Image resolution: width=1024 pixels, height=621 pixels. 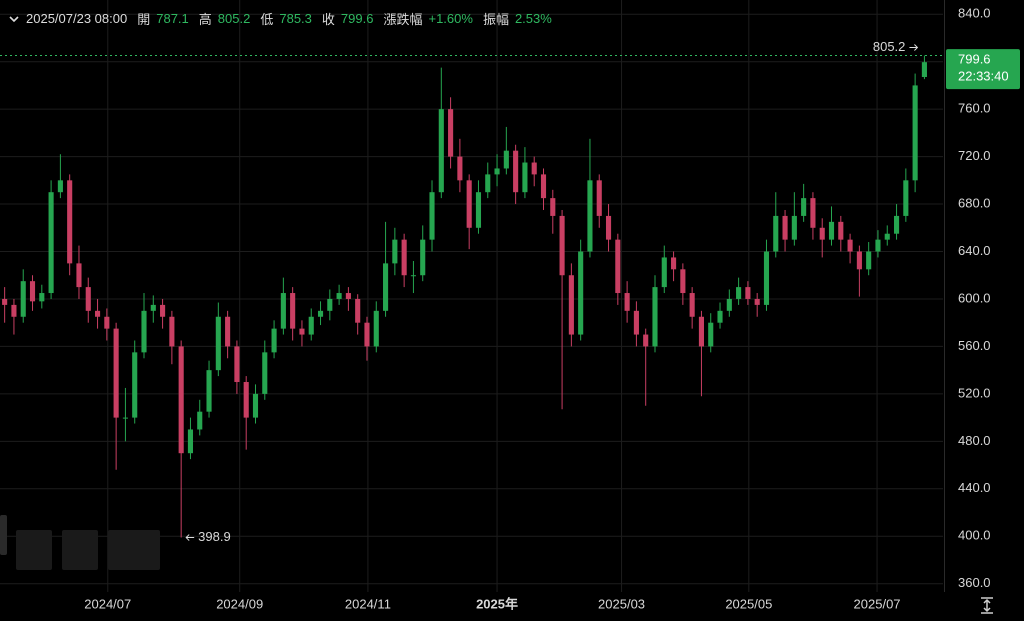 I want to click on header-value: +1.60%, so click(x=450, y=18).